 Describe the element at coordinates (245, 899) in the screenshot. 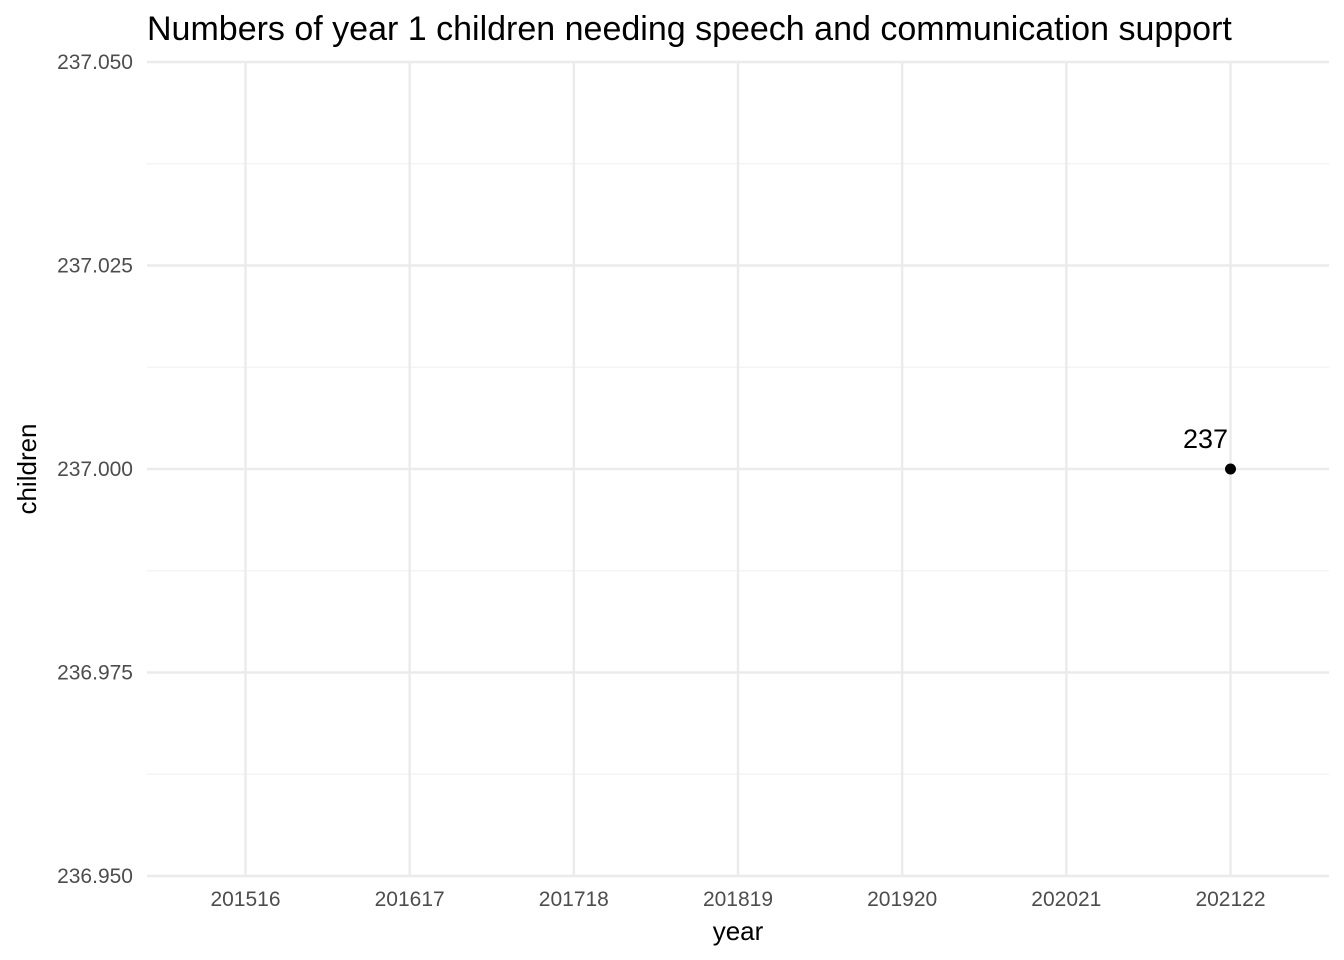

I see `x-tick-label: 201516` at that location.